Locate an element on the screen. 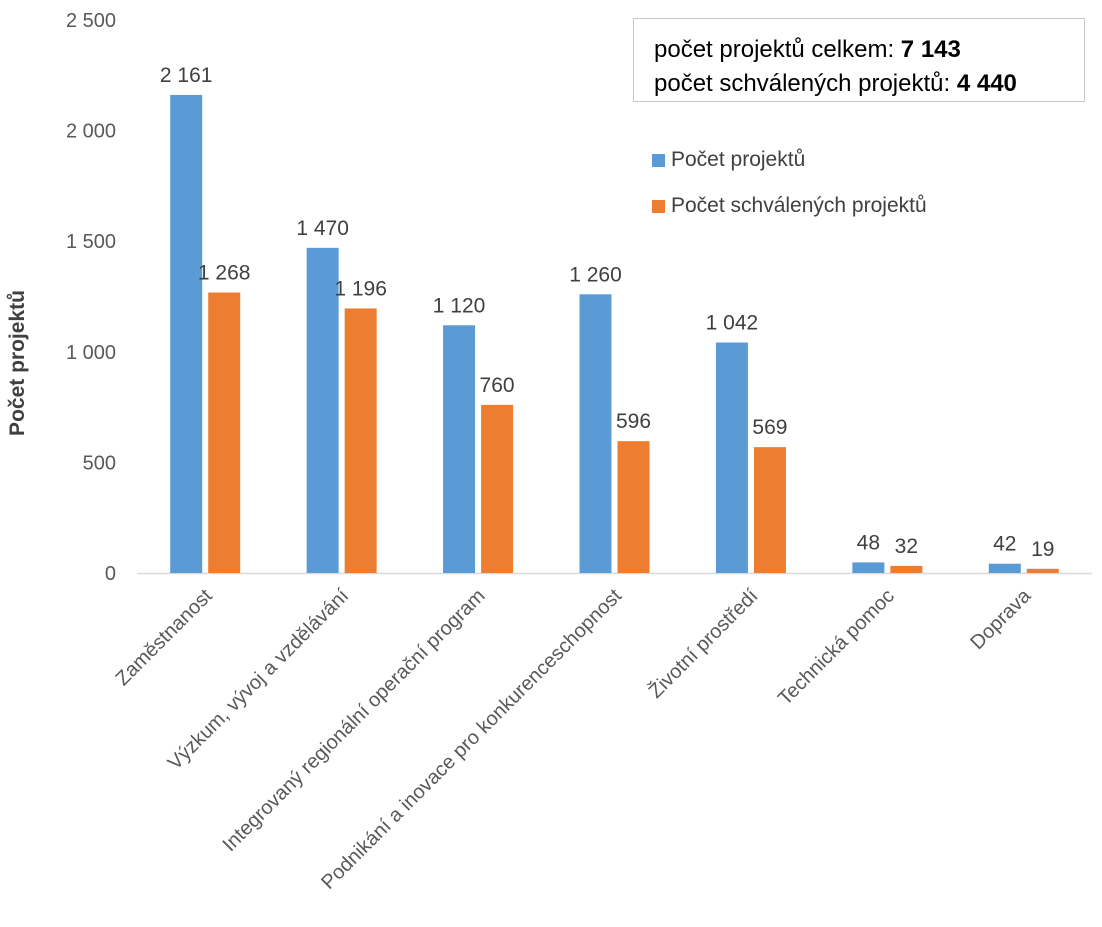  data-label-approved: 1 268 is located at coordinates (224, 273).